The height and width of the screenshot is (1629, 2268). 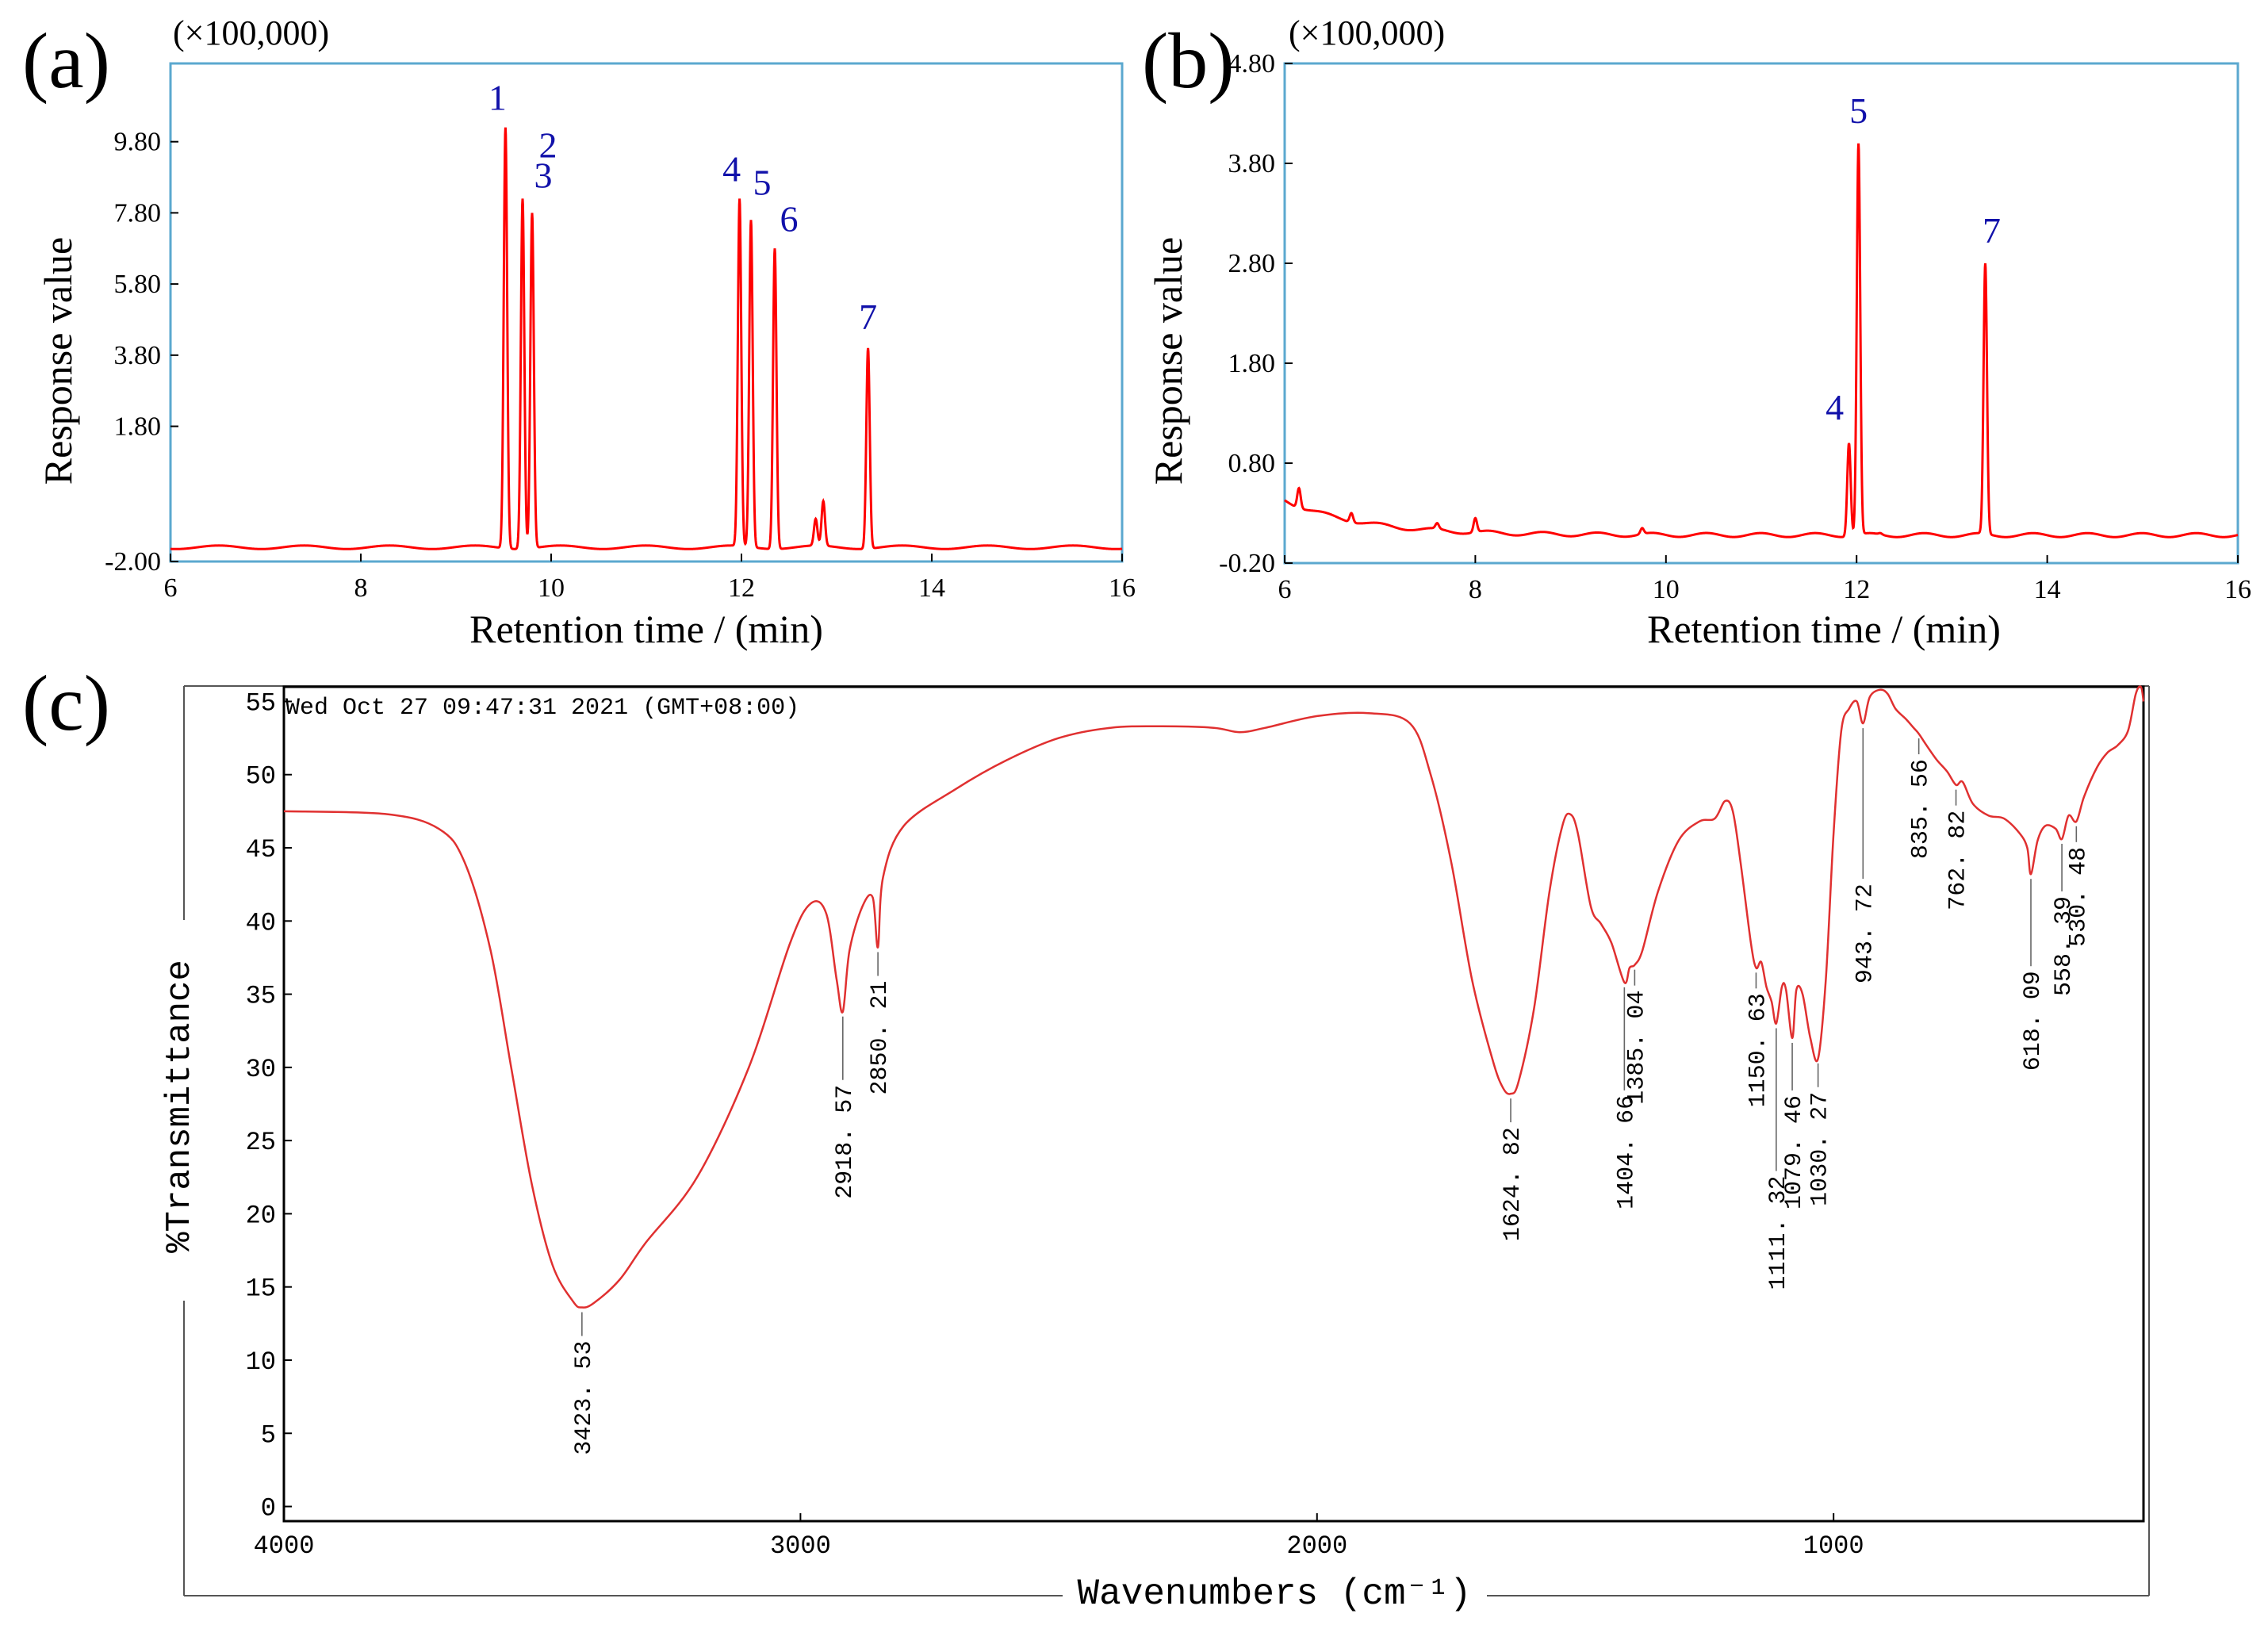 What do you see at coordinates (800, 1546) in the screenshot?
I see `x-tick-label: 3000` at bounding box center [800, 1546].